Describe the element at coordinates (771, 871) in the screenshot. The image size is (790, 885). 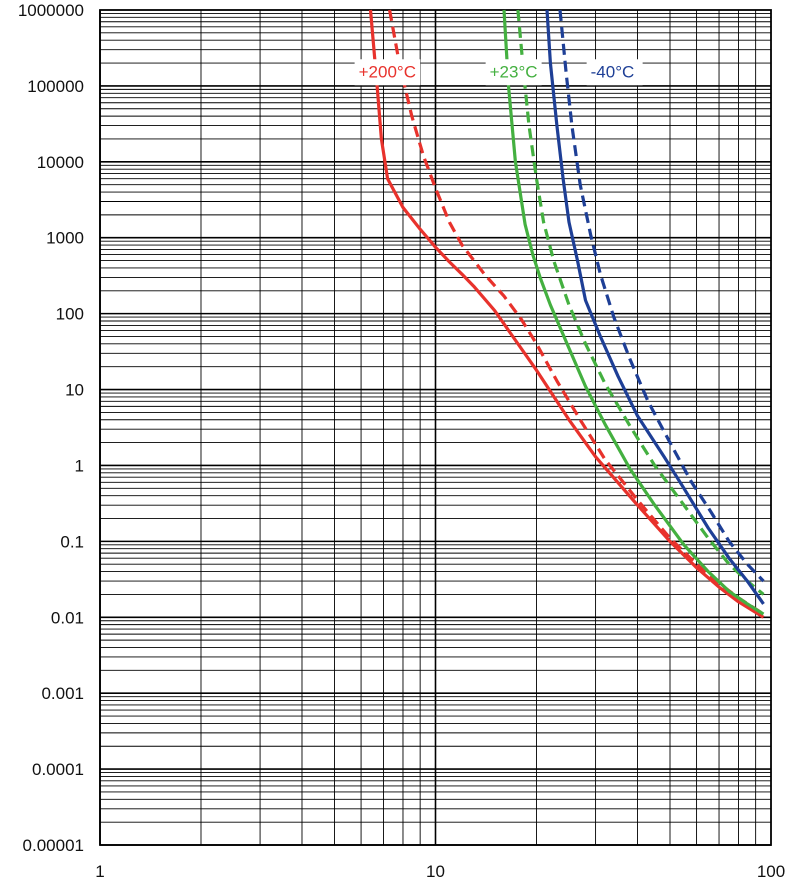
I see `x-tick-label: 100` at that location.